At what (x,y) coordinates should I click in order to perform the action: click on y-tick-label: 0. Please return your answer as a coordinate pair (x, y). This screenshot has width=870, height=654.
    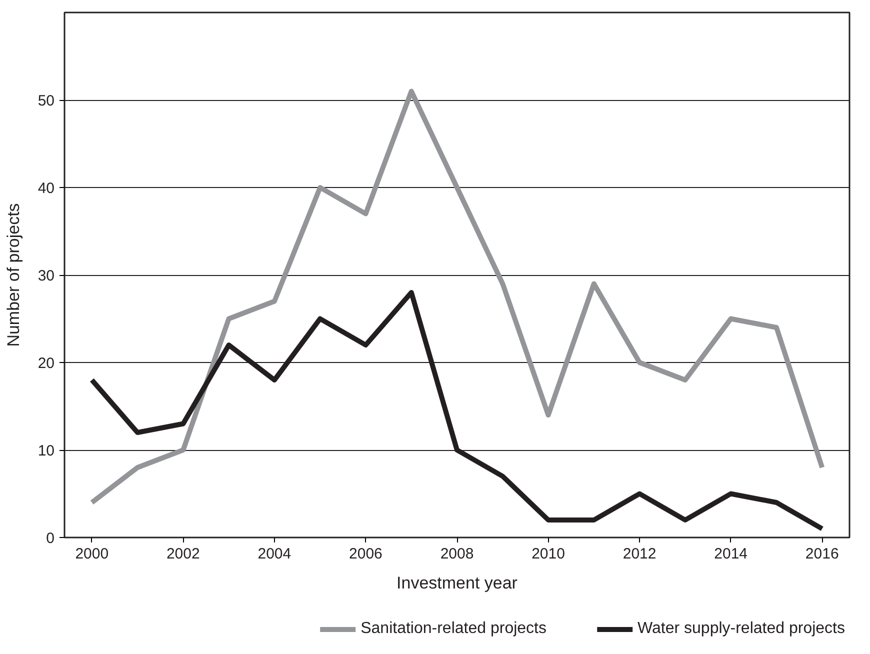
    Looking at the image, I should click on (50, 538).